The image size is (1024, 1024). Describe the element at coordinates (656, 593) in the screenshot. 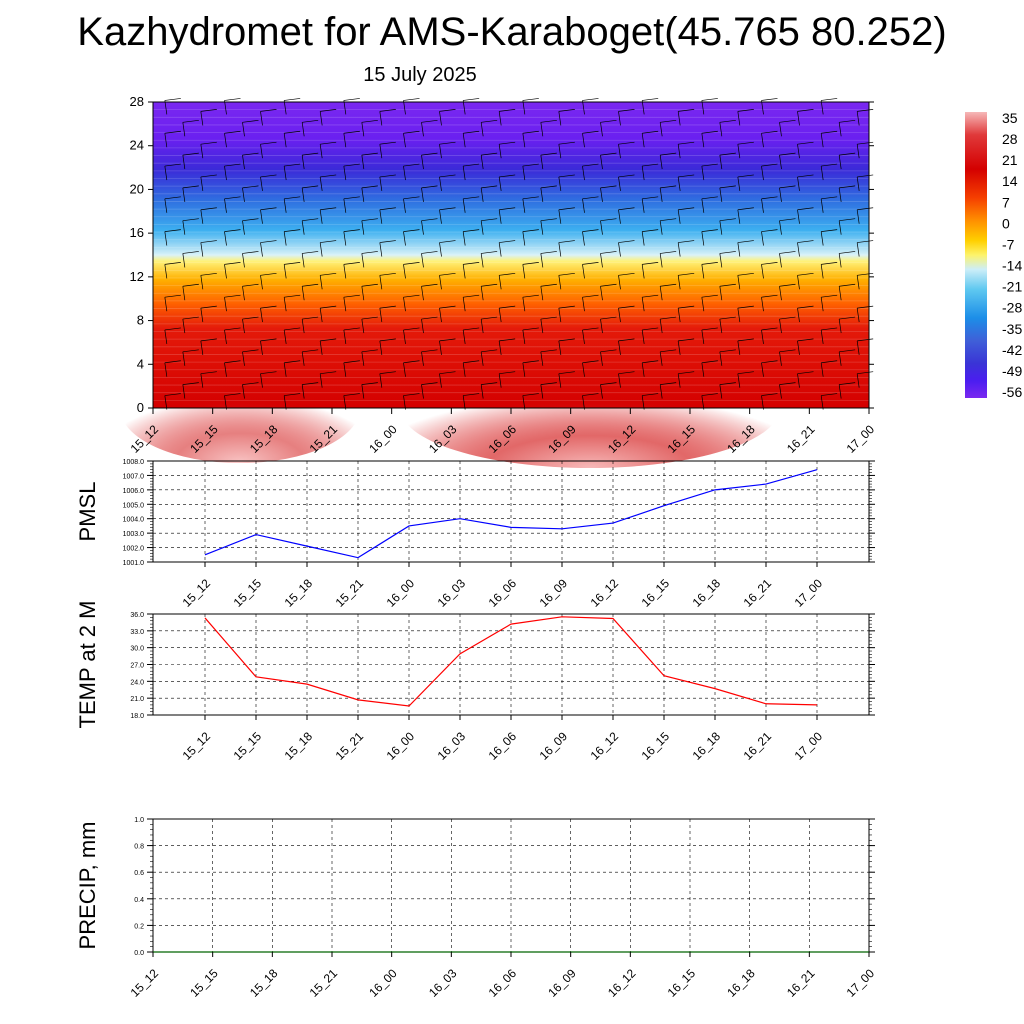

I see `x-tick-label: 16_15` at that location.